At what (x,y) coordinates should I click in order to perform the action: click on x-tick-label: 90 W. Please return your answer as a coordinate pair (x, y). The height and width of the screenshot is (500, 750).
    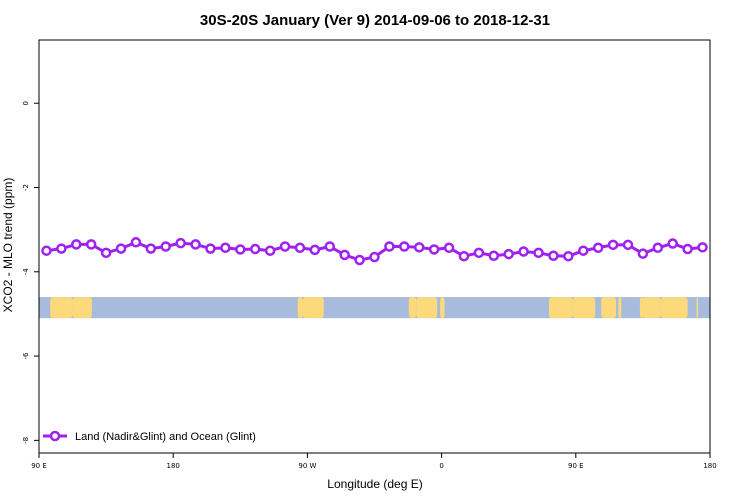
    Looking at the image, I should click on (307, 466).